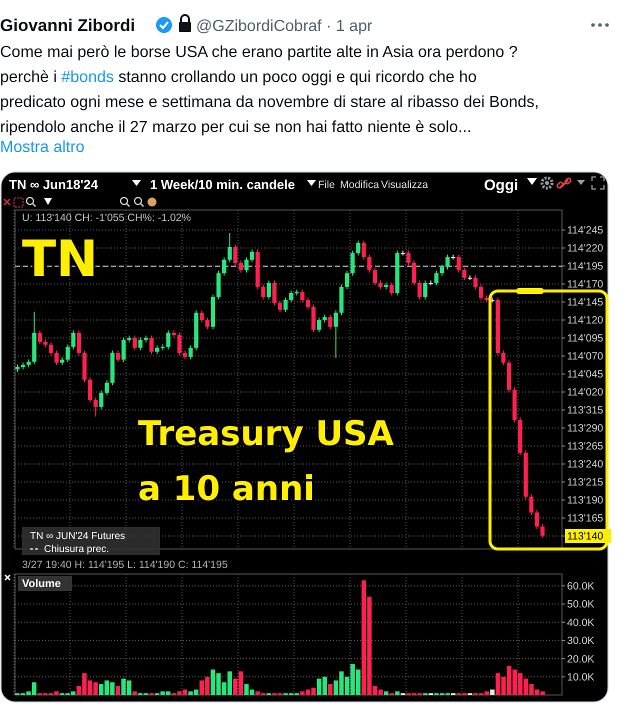 The image size is (619, 708). I want to click on annotation: a 10 anni, so click(226, 489).